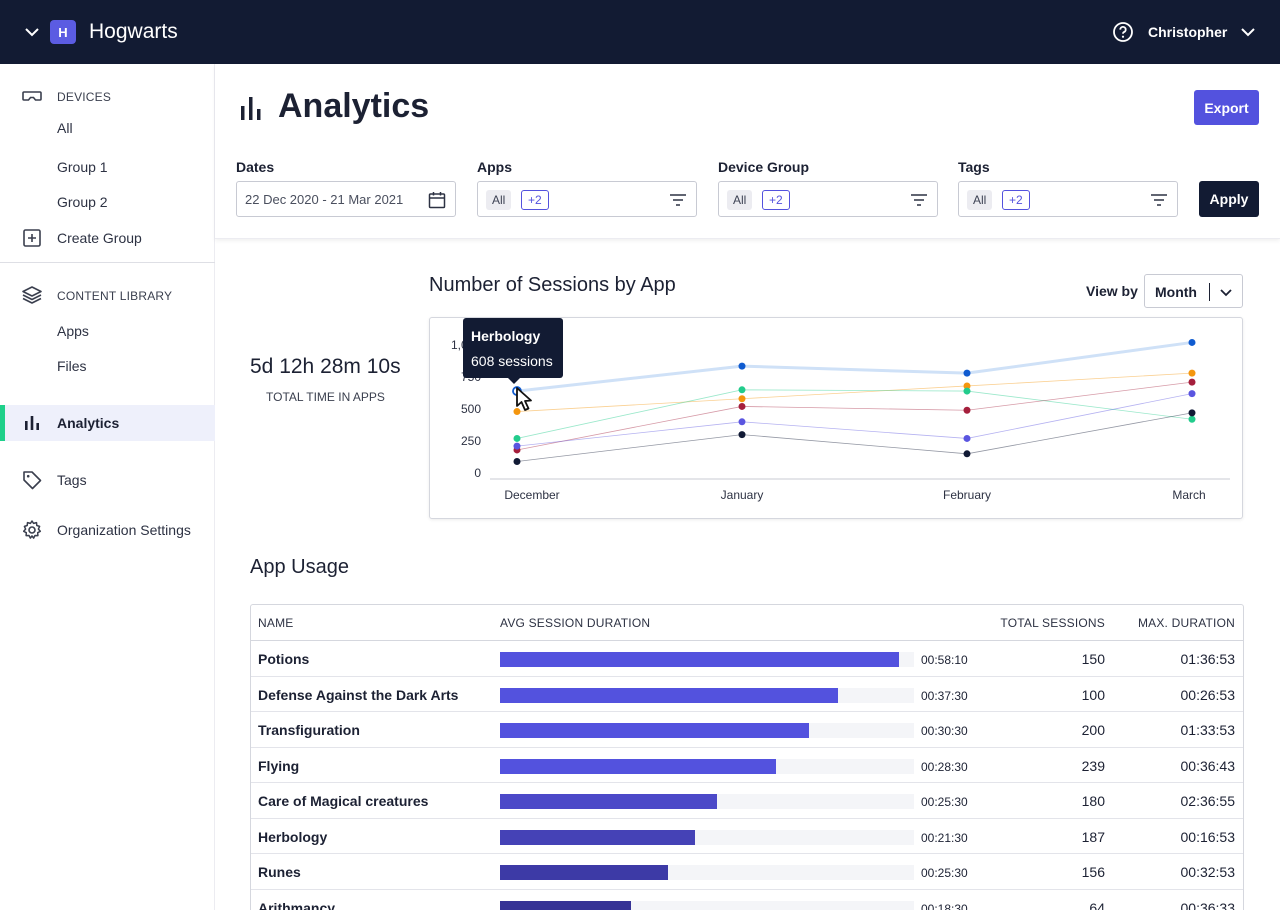 The width and height of the screenshot is (1280, 910). Describe the element at coordinates (1208, 872) in the screenshot. I see `max-duration: 00:32:53` at that location.